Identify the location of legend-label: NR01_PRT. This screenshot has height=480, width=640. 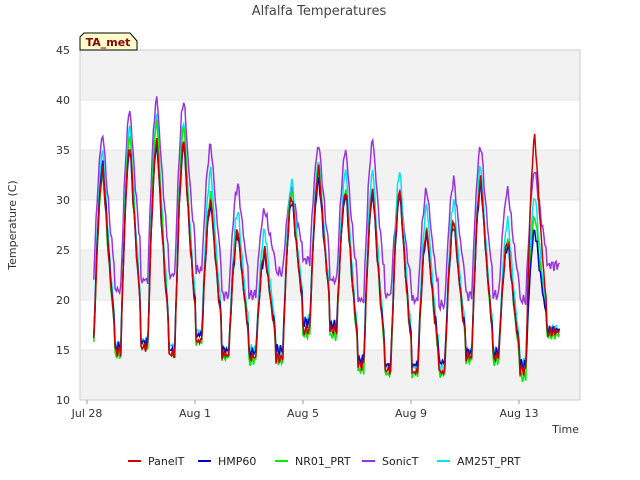
(323, 461).